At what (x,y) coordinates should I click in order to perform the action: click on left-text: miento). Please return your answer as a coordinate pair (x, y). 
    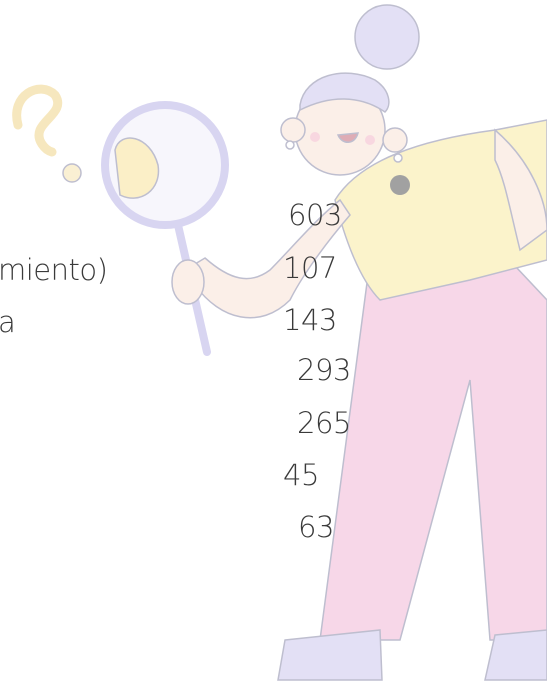
    Looking at the image, I should click on (54, 270).